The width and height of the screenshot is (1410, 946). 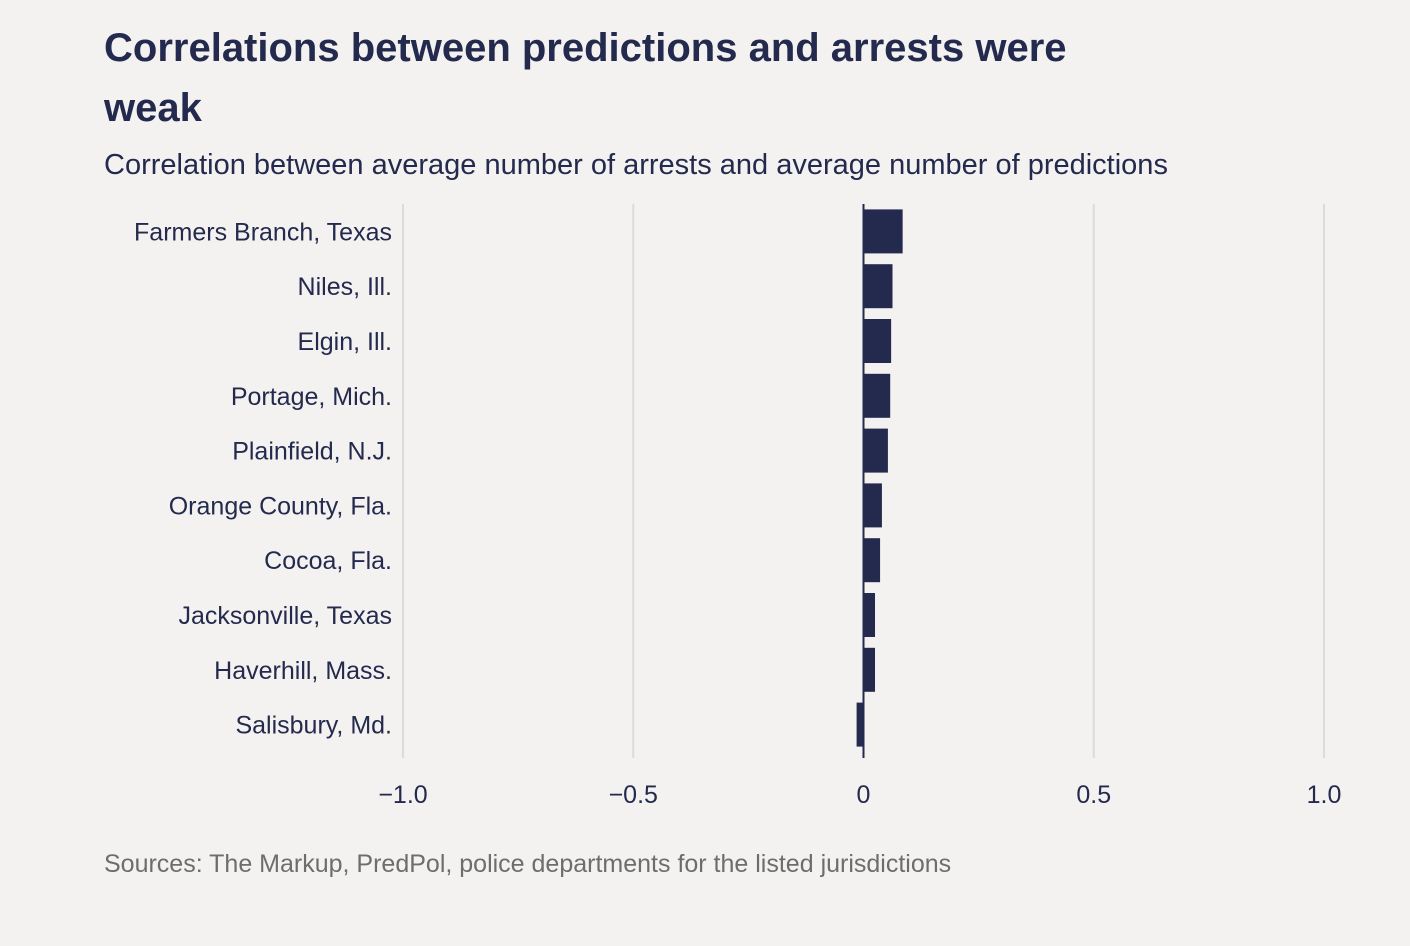 I want to click on category-label: Elgin, Ill., so click(x=345, y=342).